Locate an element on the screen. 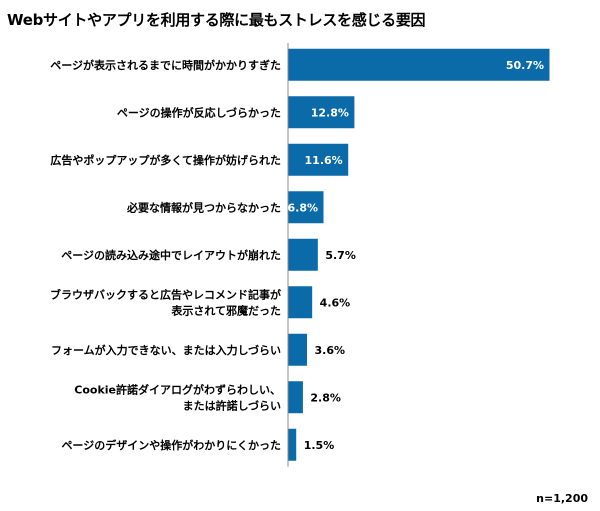 The height and width of the screenshot is (511, 600). category-label: ブラウザバックすると広告やレコメンド記事が表示されて邪魔だった is located at coordinates (165, 302).